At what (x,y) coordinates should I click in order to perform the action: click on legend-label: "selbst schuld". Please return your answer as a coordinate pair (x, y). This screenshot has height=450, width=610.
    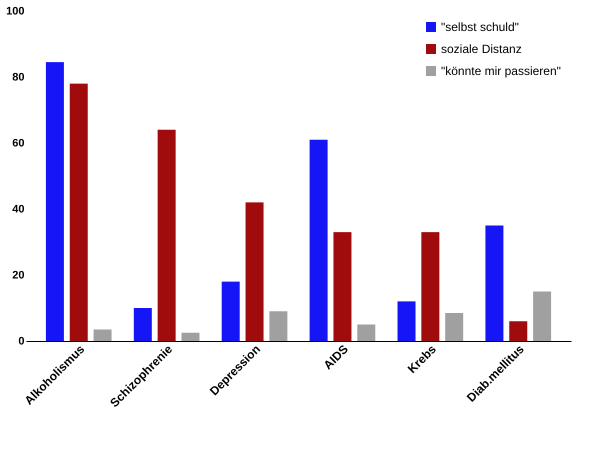
    Looking at the image, I should click on (480, 27).